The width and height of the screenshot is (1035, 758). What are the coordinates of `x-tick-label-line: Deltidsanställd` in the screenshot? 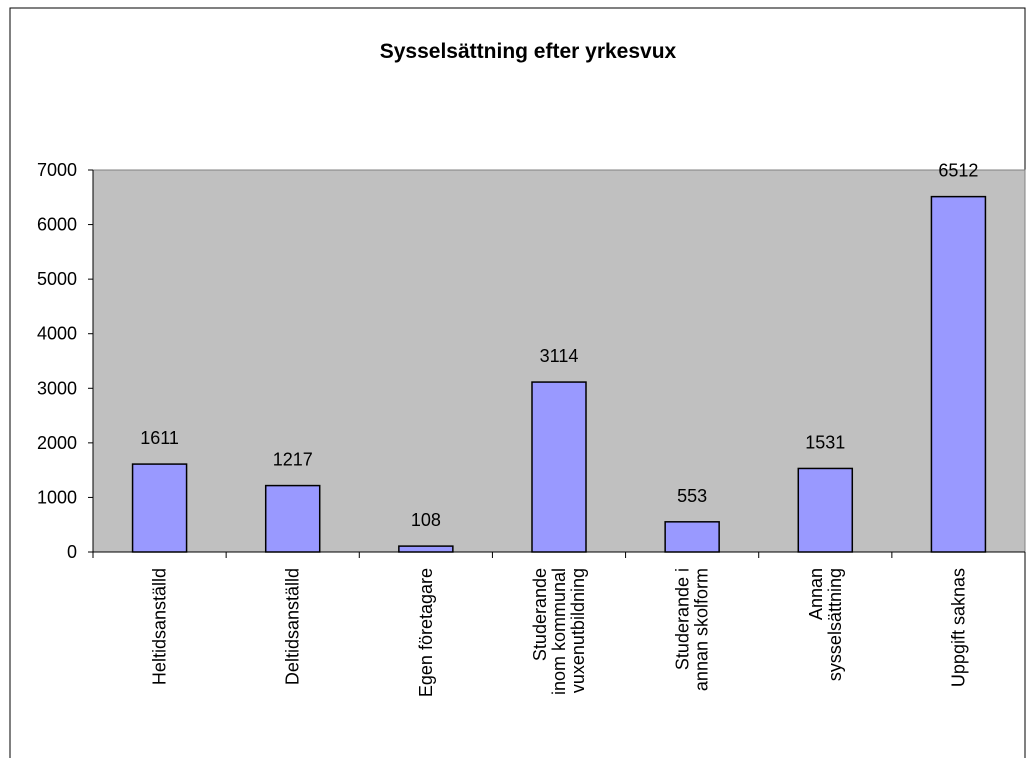 It's located at (293, 626).